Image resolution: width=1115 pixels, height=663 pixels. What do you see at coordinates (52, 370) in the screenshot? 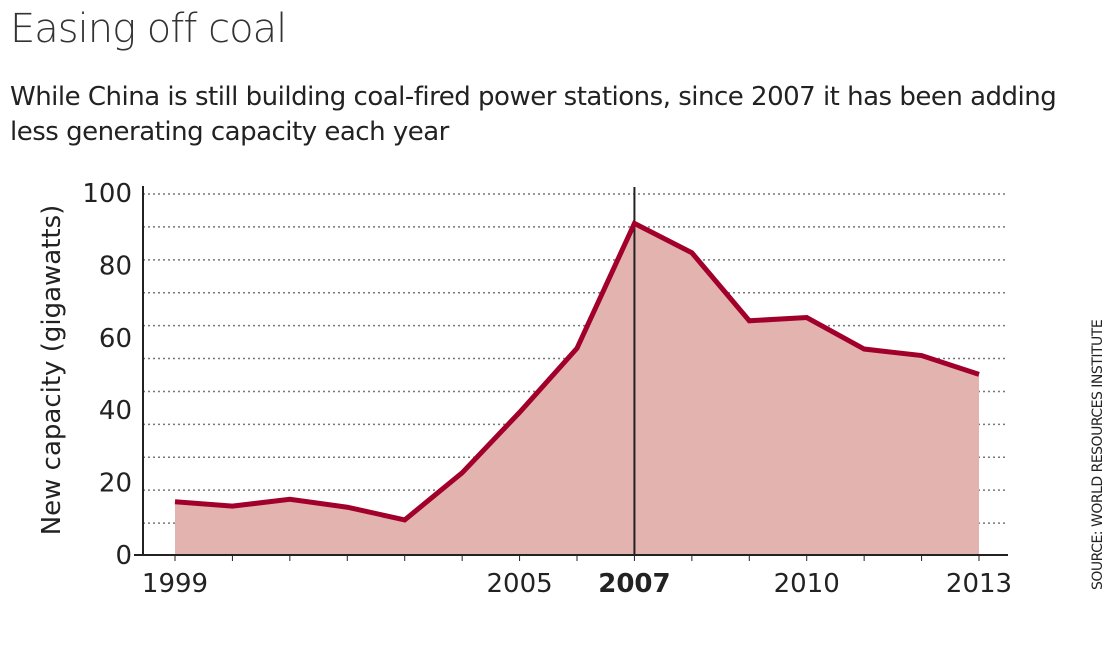
I see `y-axis-label: New capacity (gigawatts)` at bounding box center [52, 370].